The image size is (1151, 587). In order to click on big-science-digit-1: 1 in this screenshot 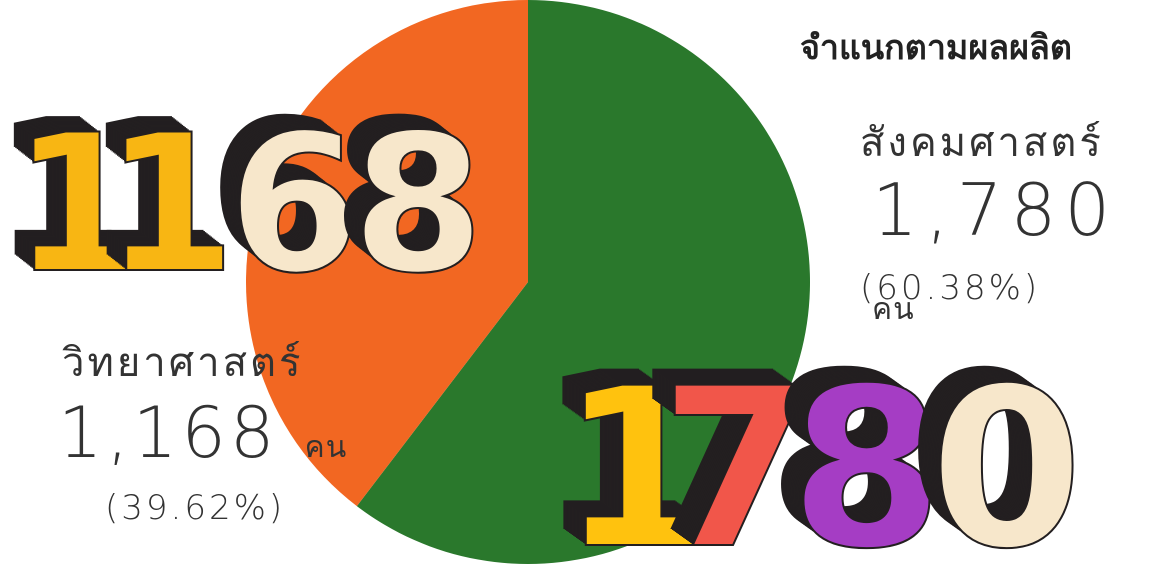, I will do `click(170, 204)`.